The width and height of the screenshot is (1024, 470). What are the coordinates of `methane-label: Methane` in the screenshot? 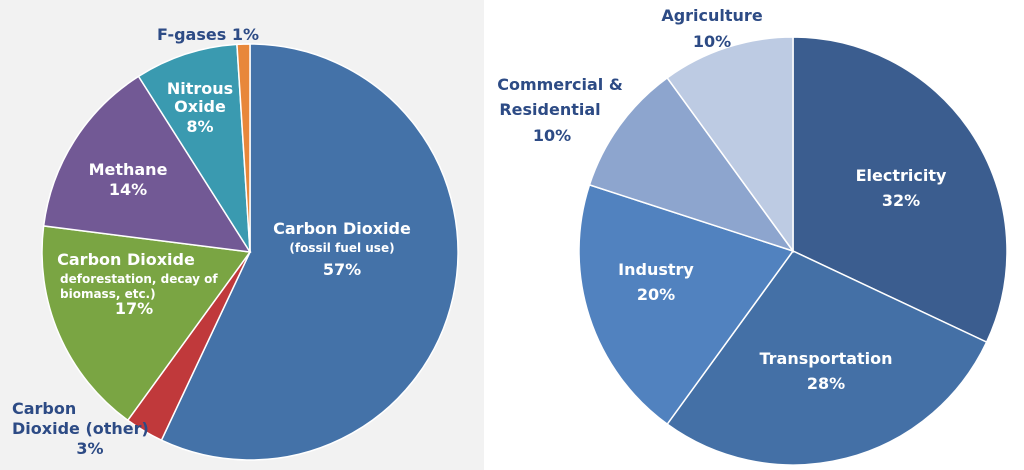 It's located at (128, 169).